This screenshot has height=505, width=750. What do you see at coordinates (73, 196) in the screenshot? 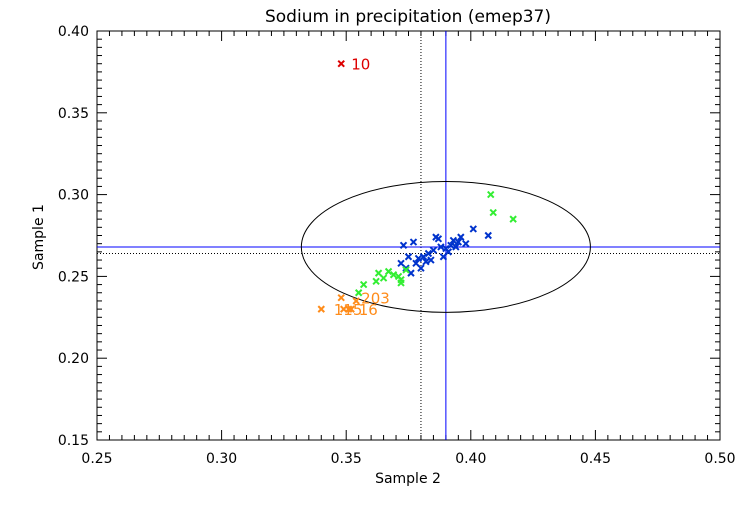
I see `y-tick-label: 0.30` at bounding box center [73, 196].